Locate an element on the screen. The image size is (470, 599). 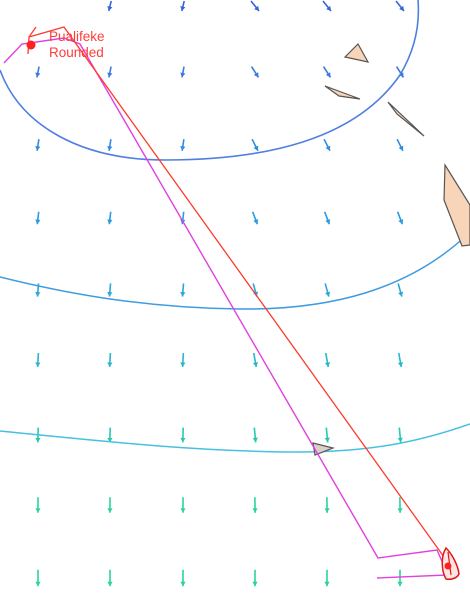
isobar-middle is located at coordinates (235, 270).